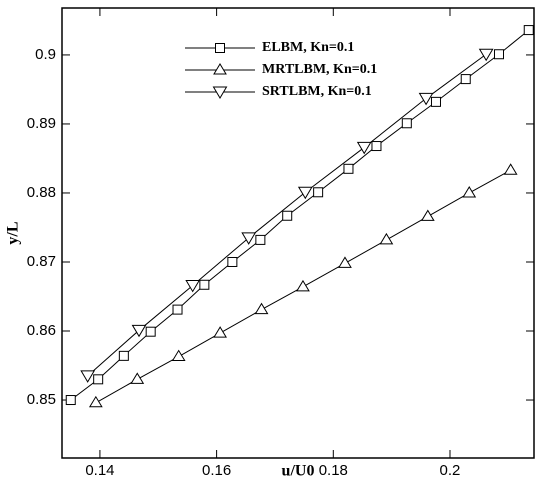 This screenshot has width=535, height=481. I want to click on legend-label: ELBM, Kn=0.1, so click(308, 47).